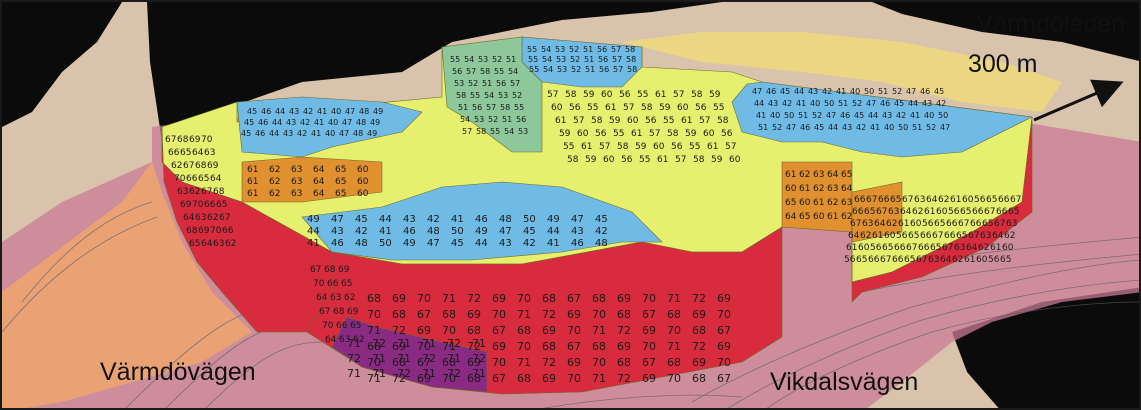 Image resolution: width=1141 pixels, height=410 pixels. What do you see at coordinates (363, 170) in the screenshot?
I see `level-label-orange: 60` at bounding box center [363, 170].